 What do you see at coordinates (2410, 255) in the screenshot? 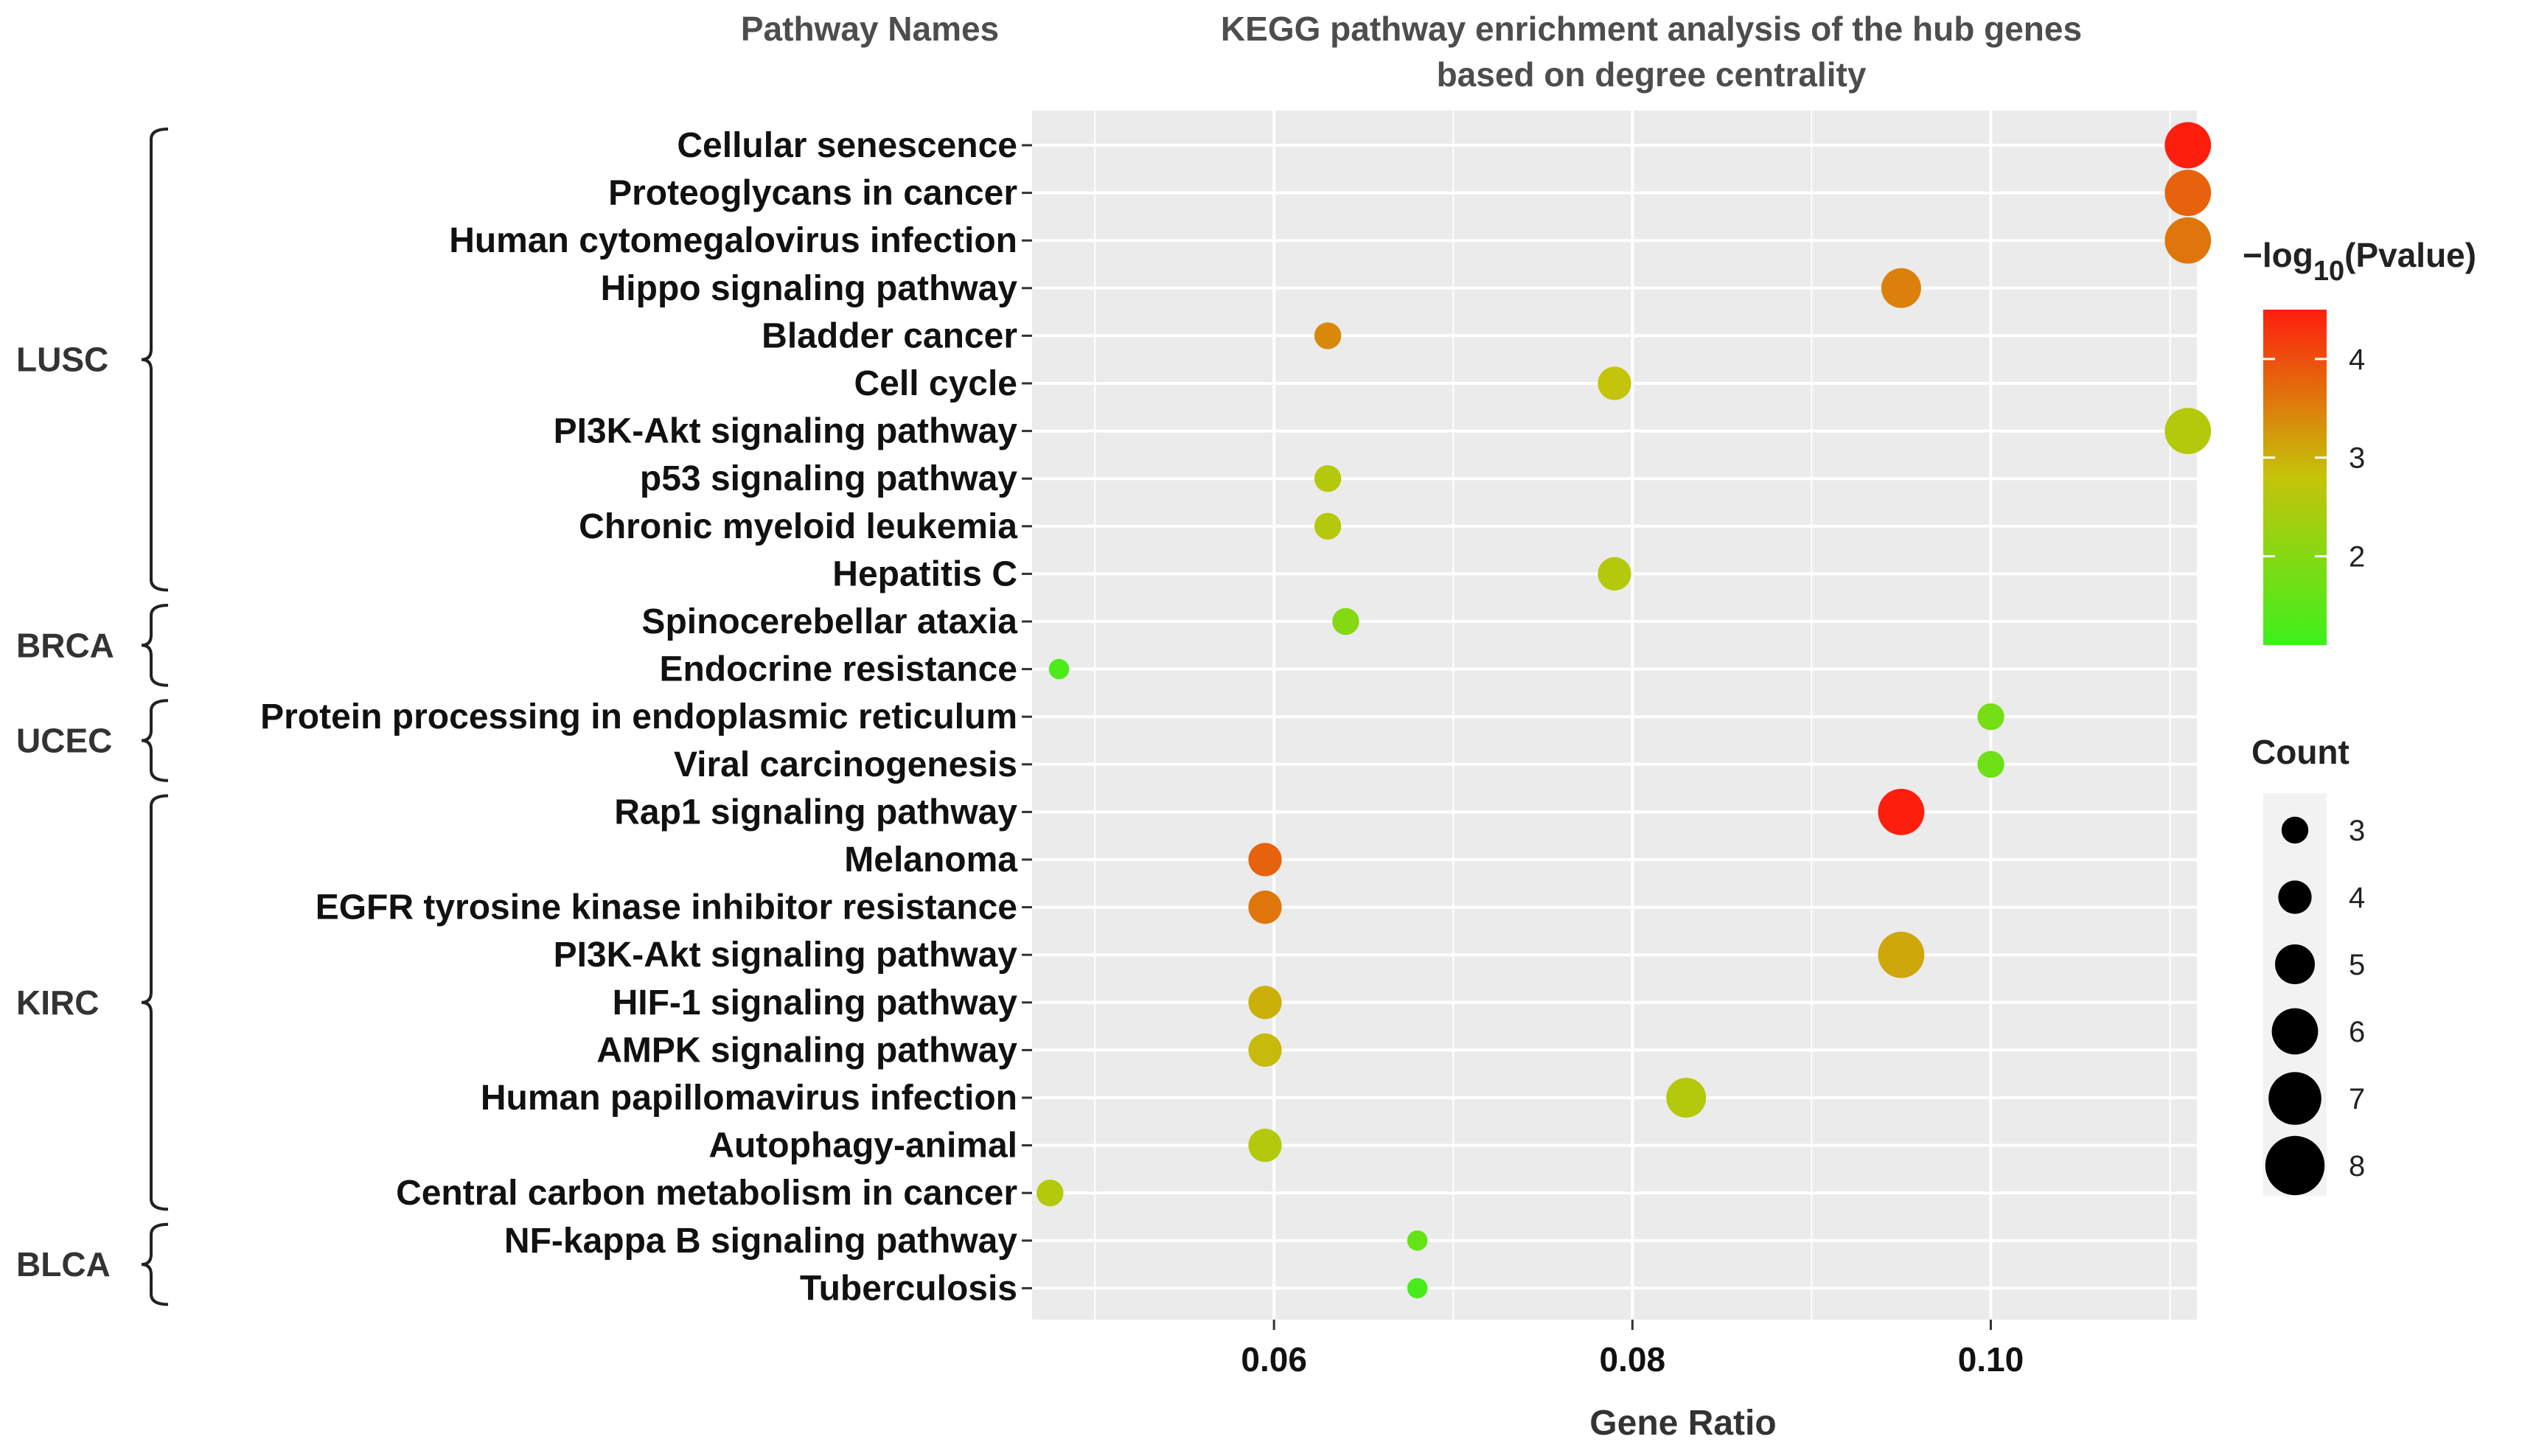
I see `color-legend-title-rest: (Pvalue)` at bounding box center [2410, 255].